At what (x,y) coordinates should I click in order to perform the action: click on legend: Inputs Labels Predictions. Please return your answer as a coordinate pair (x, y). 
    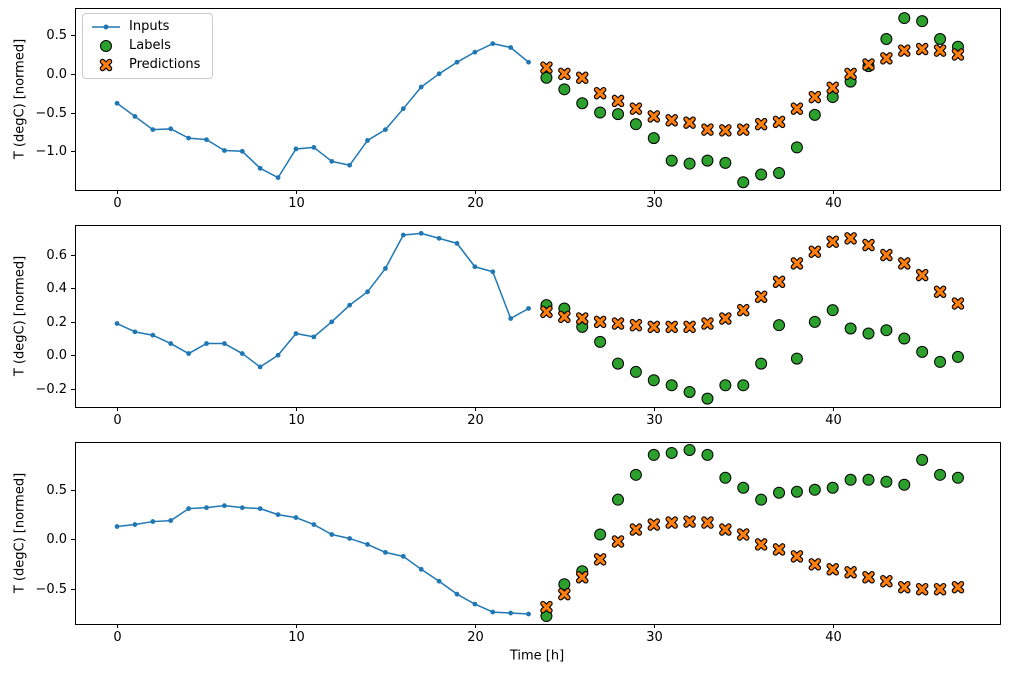
    Looking at the image, I should click on (148, 46).